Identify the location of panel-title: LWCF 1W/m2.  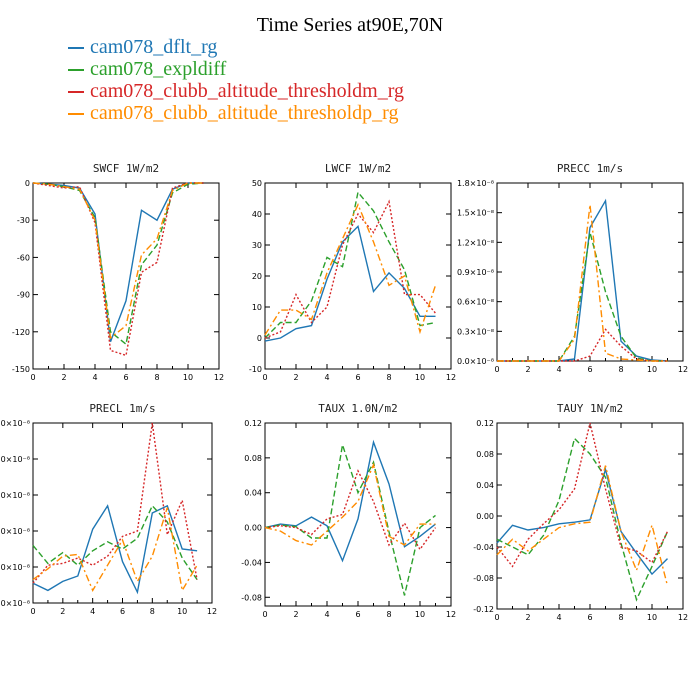
(358, 168).